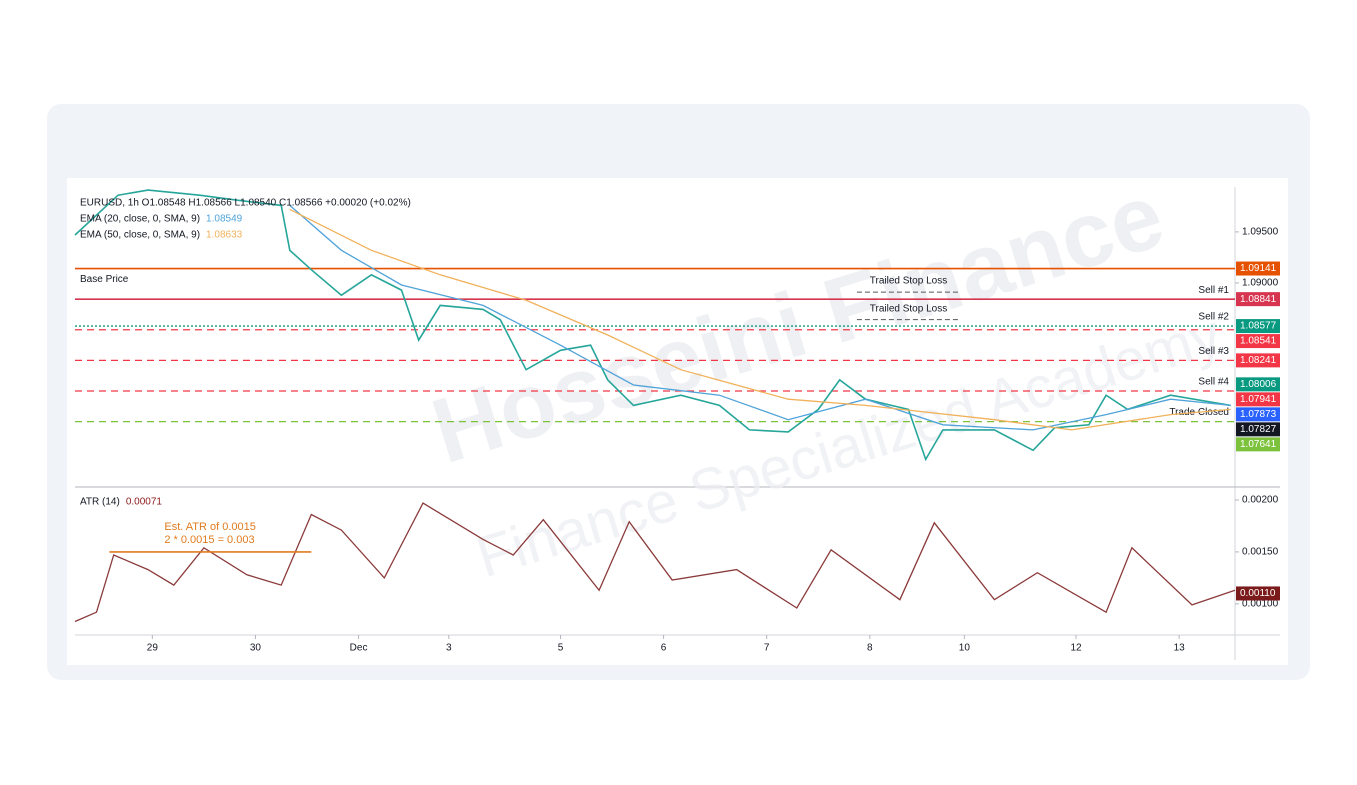 The height and width of the screenshot is (785, 1357). Describe the element at coordinates (965, 648) in the screenshot. I see `x-tick-label: 10` at that location.